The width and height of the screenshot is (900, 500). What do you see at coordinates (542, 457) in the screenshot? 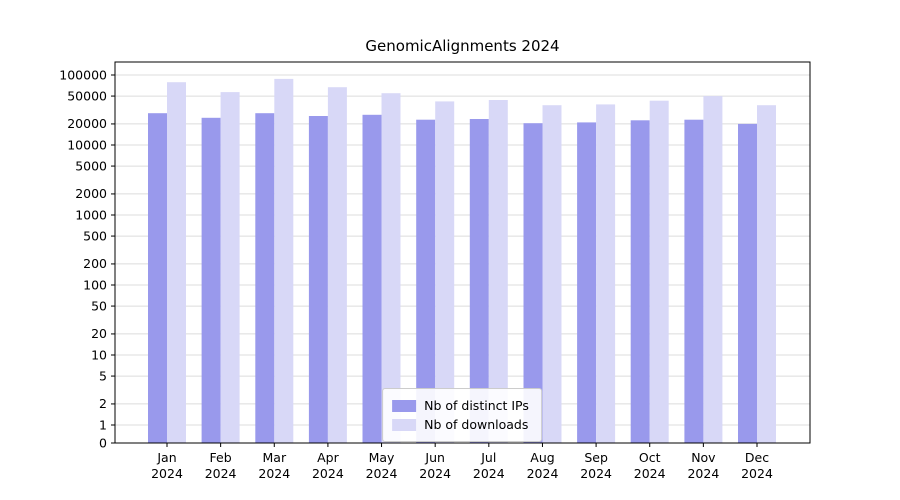
I see `x-tick-label-month: Aug` at bounding box center [542, 457].